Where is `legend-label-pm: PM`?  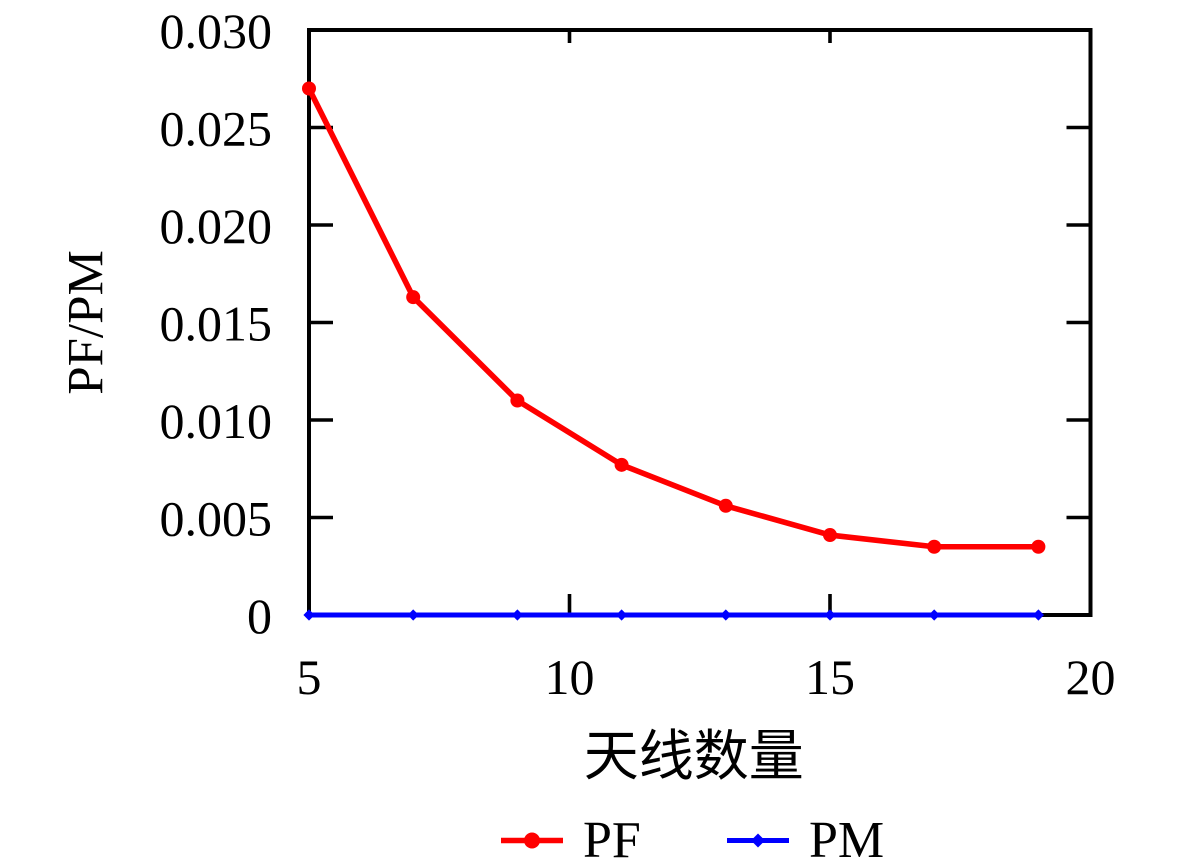 legend-label-pm: PM is located at coordinates (846, 840).